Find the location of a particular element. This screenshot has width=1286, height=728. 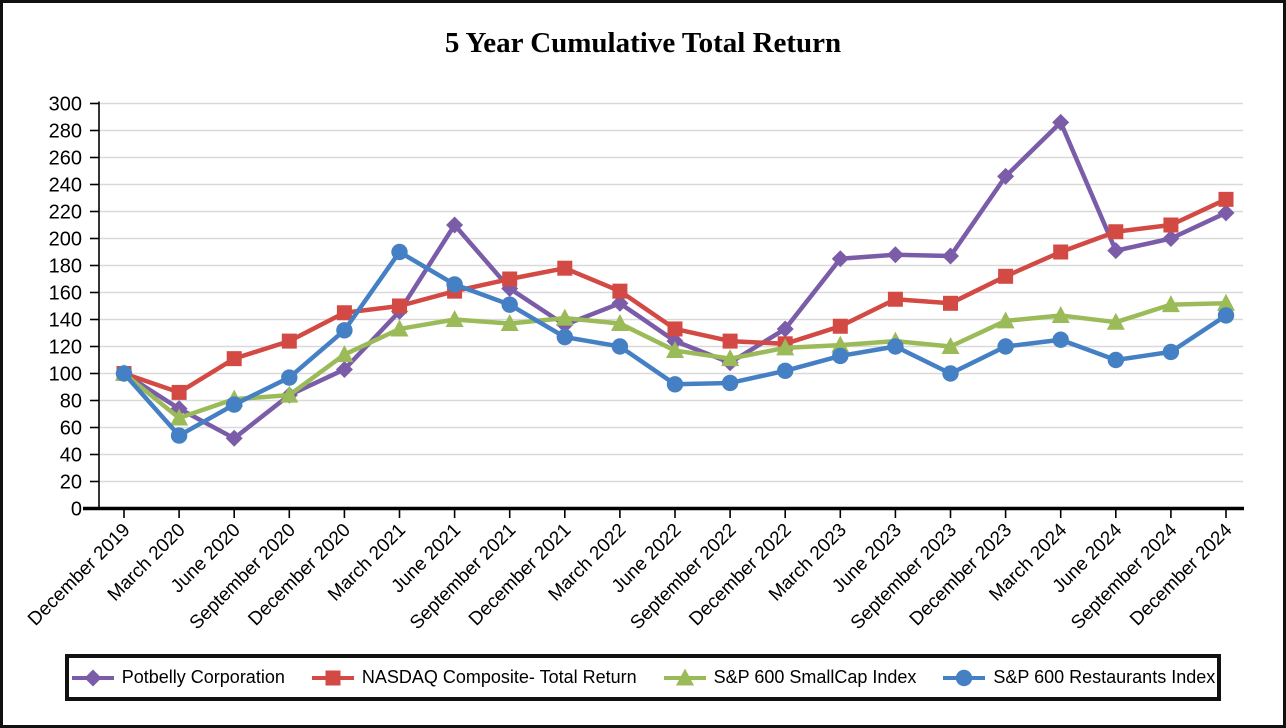

legend-marker-triangle is located at coordinates (684, 676).